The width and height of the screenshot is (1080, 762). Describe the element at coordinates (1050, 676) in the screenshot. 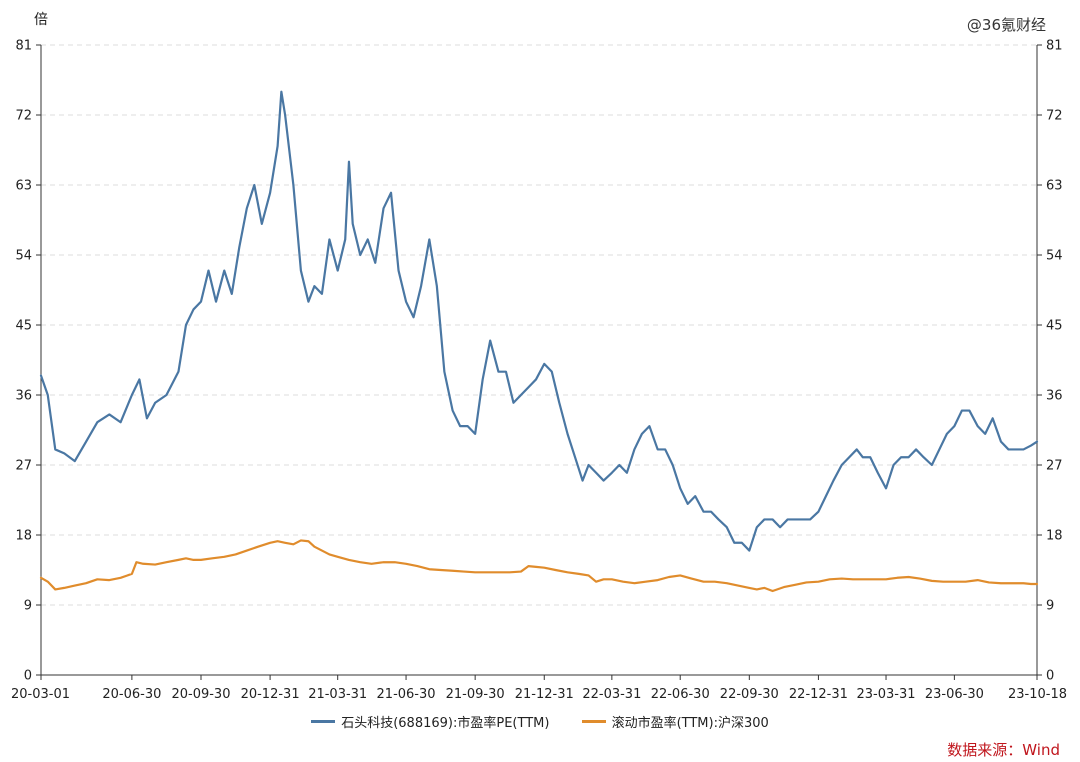

I see `y-tick-label-right: 0` at that location.